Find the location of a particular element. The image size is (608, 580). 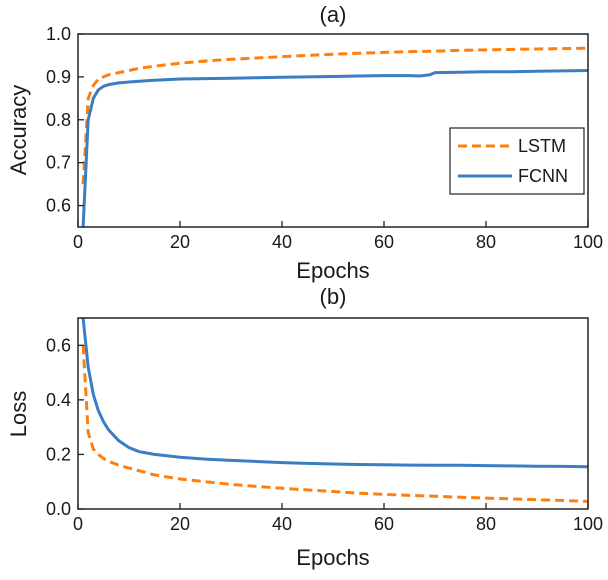

y-tick-label: 1.0 is located at coordinates (58, 34).